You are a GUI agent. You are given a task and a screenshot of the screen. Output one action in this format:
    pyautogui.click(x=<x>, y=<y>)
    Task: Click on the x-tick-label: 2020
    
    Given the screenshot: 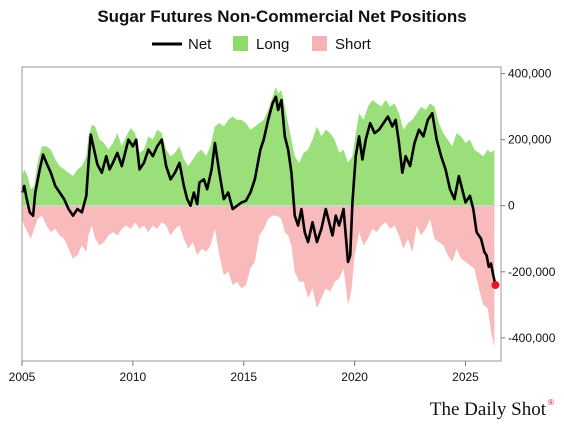 What is the action you would take?
    pyautogui.click(x=354, y=377)
    